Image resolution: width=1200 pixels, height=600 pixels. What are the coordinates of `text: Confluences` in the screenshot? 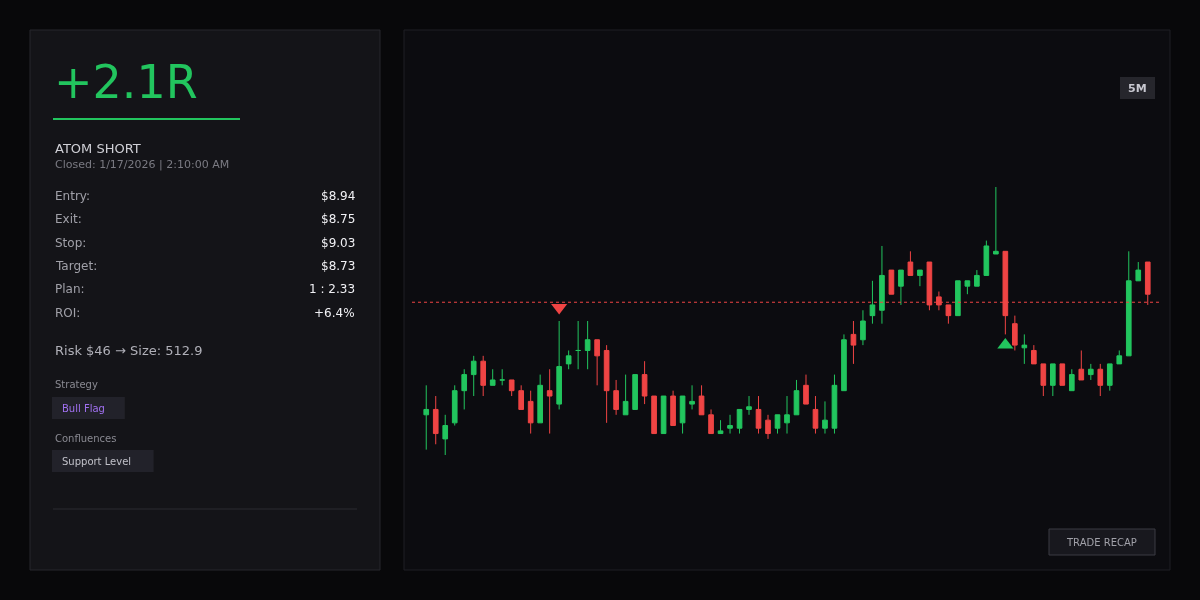 It's located at (86, 438).